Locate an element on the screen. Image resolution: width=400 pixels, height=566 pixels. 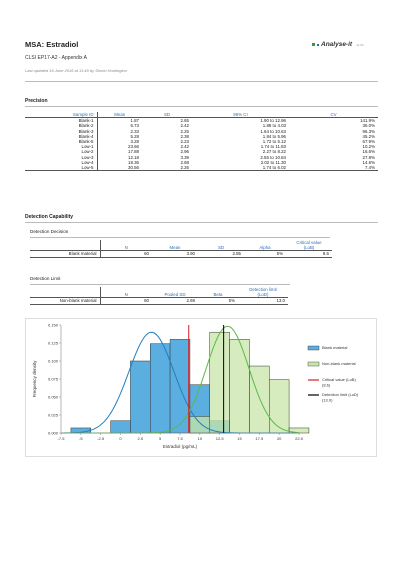
cell-cv: 27.8% is located at coordinates (368, 157).